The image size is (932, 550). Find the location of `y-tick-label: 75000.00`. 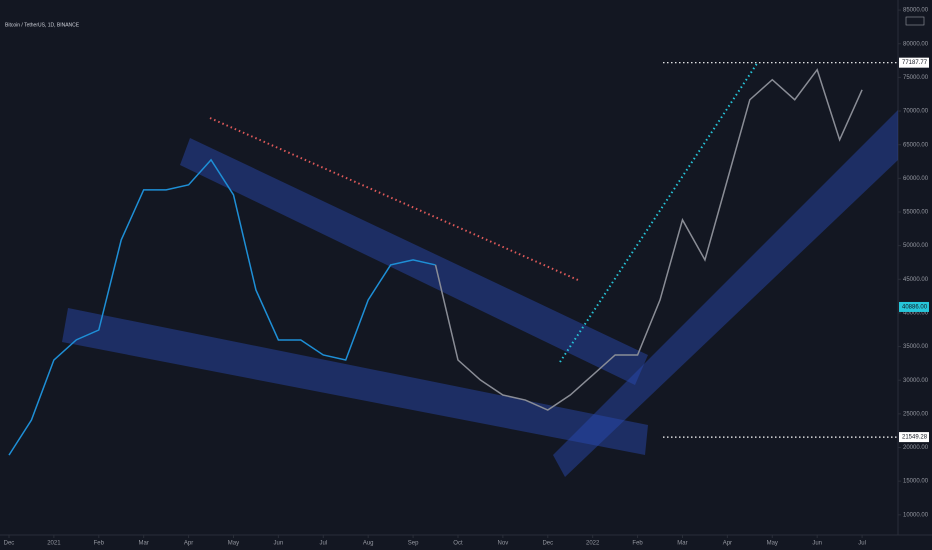

y-tick-label: 75000.00 is located at coordinates (916, 78).